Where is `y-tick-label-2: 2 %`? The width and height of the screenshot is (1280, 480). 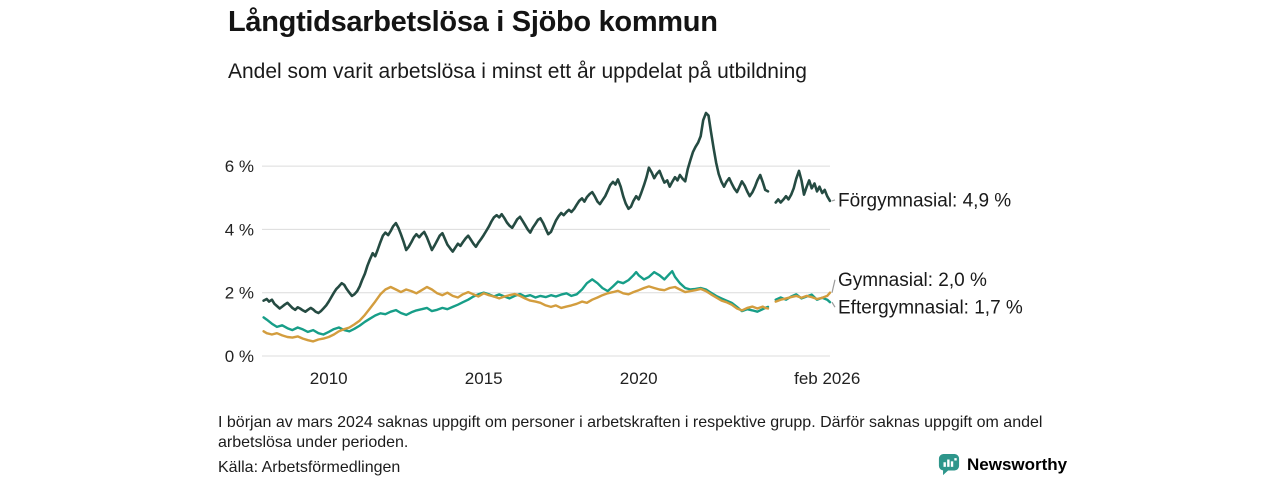 y-tick-label-2: 2 % is located at coordinates (239, 293).